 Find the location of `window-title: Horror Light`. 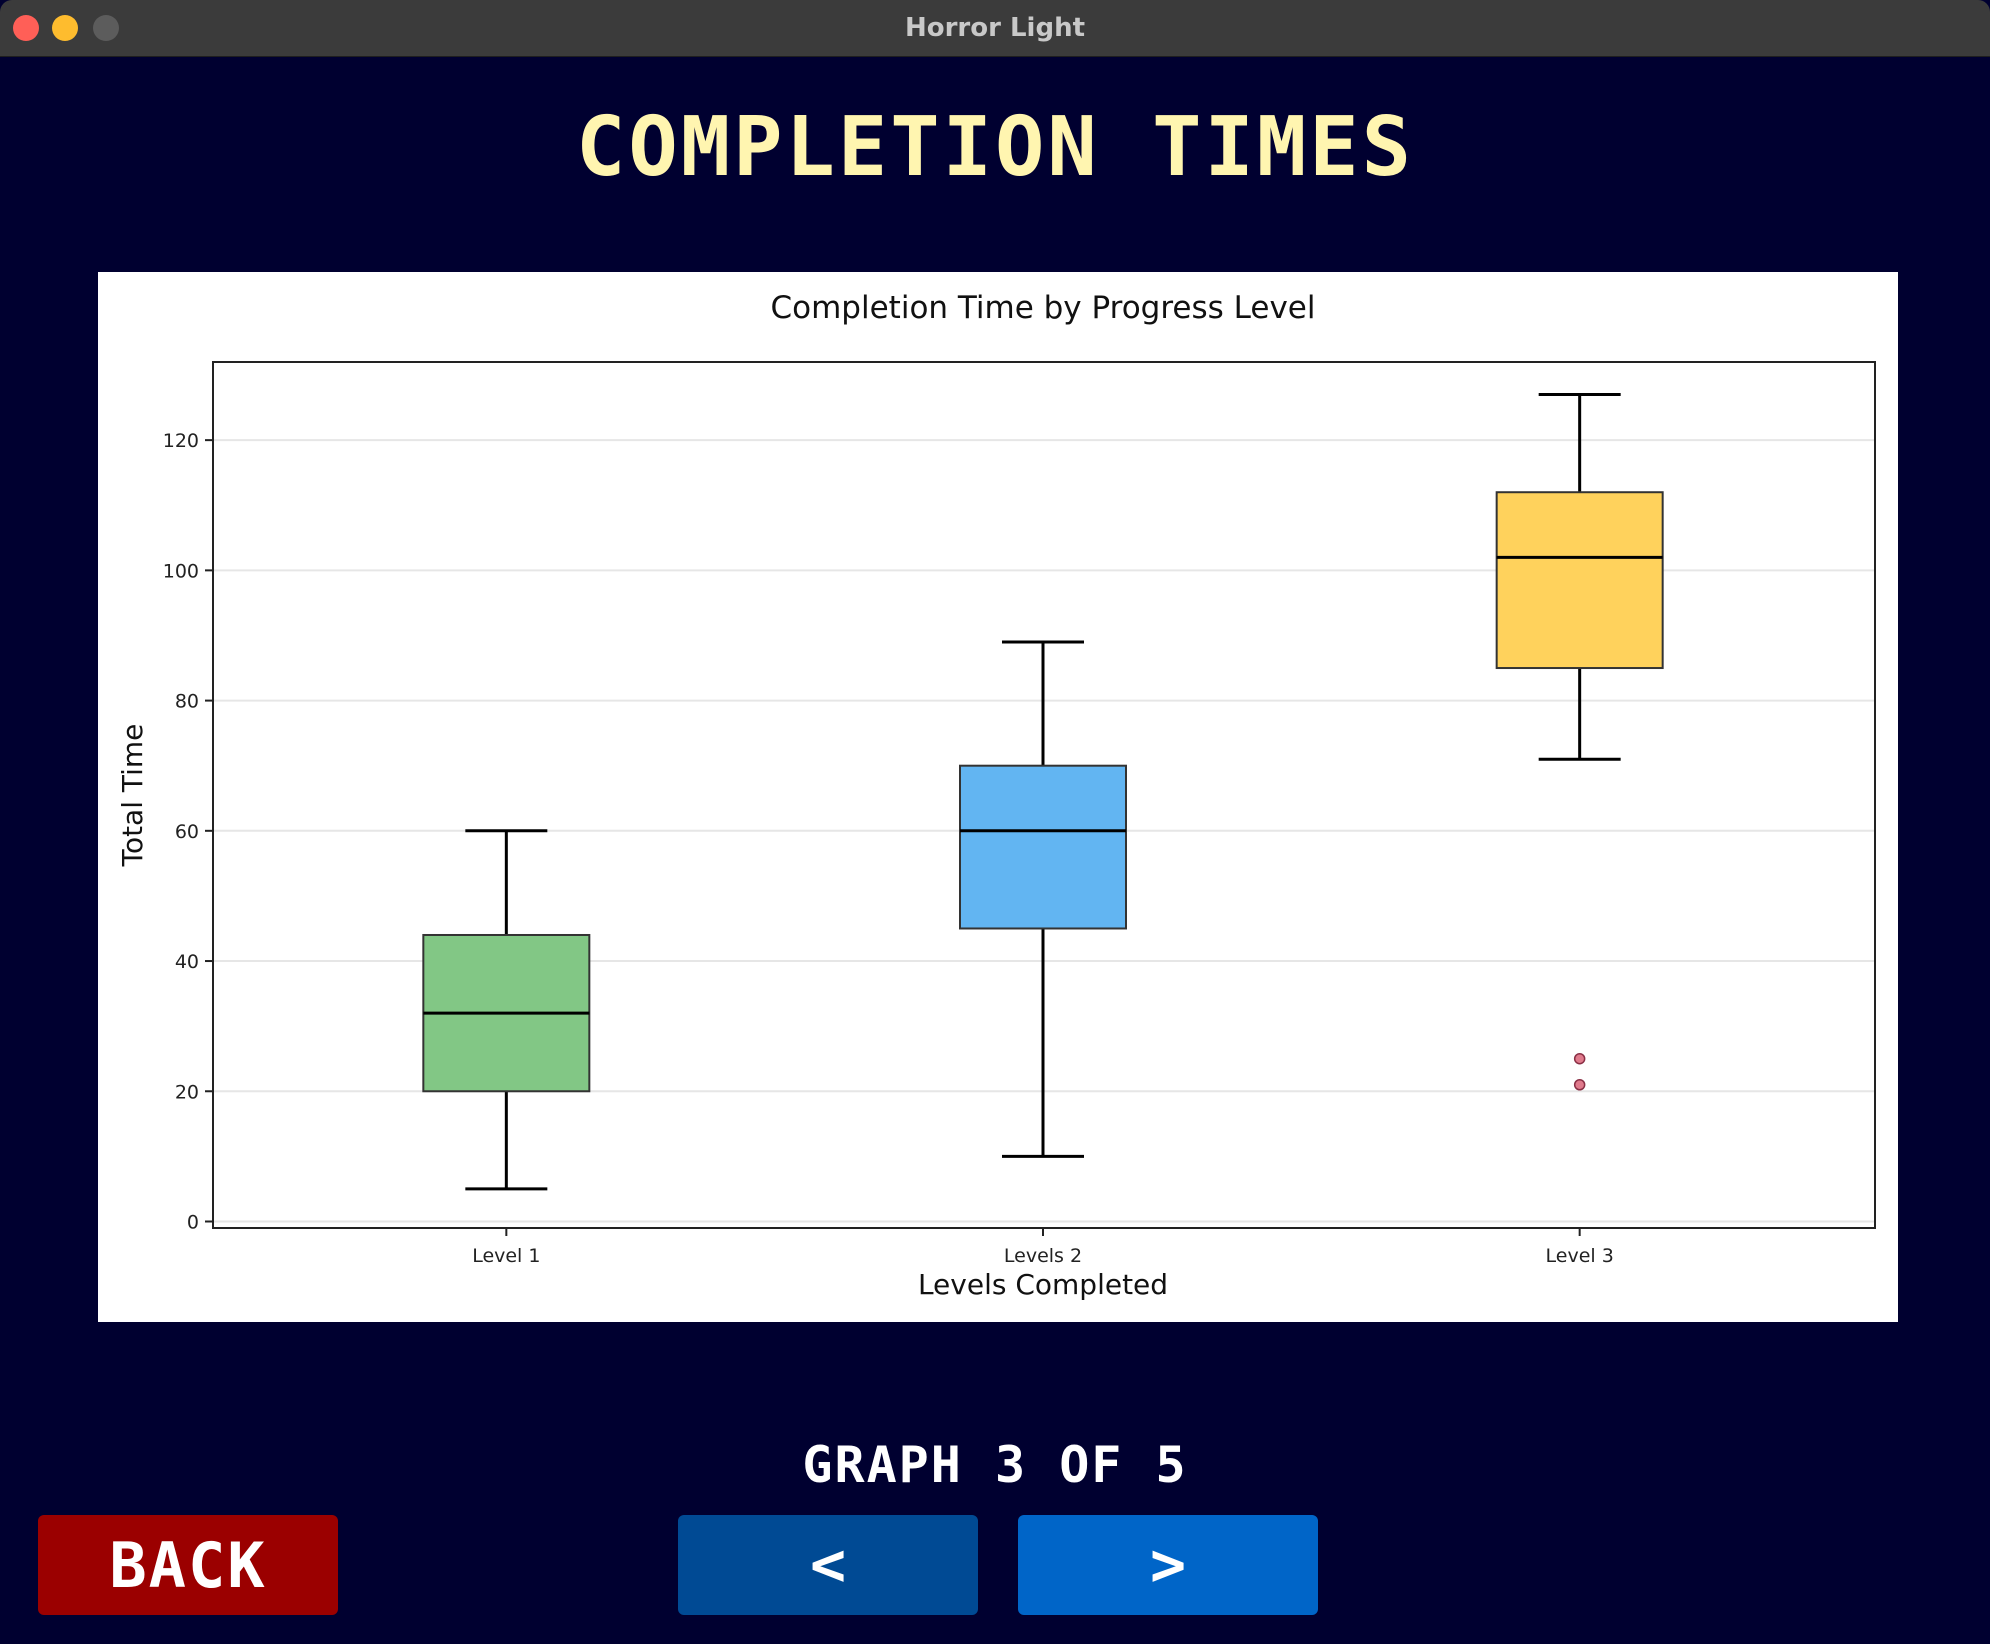

window-title: Horror Light is located at coordinates (995, 28).